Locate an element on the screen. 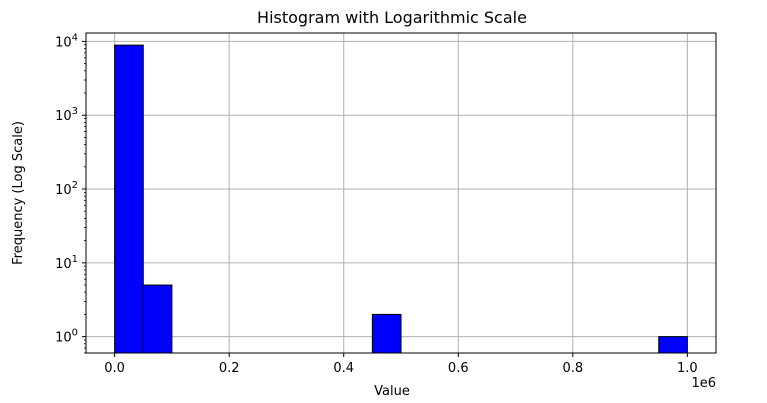  y-tick-label-4: 10⁴ is located at coordinates (66, 41).